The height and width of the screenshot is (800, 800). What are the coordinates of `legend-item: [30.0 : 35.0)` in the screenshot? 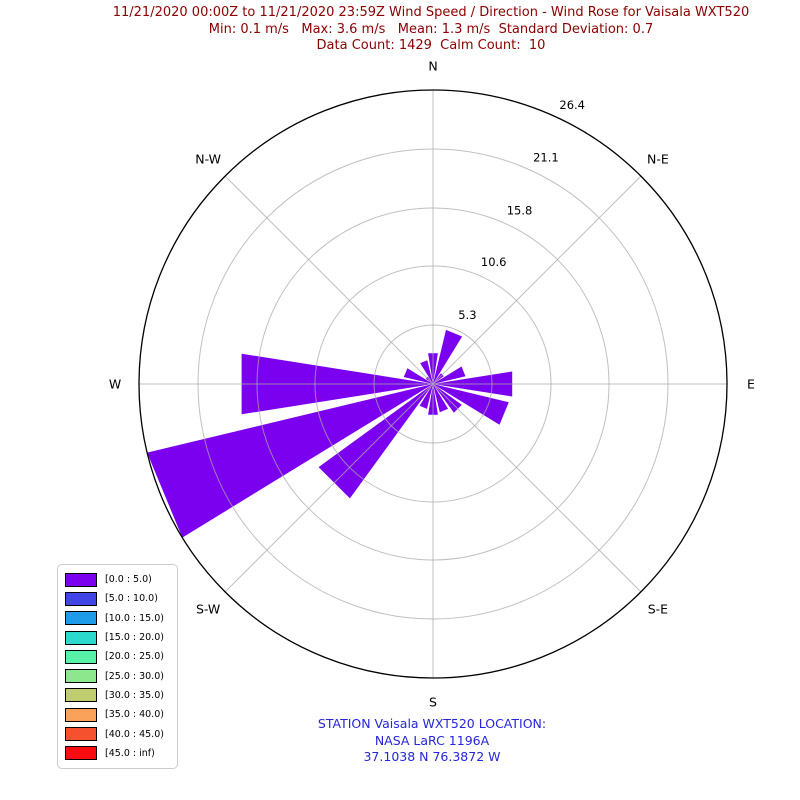 It's located at (121, 695).